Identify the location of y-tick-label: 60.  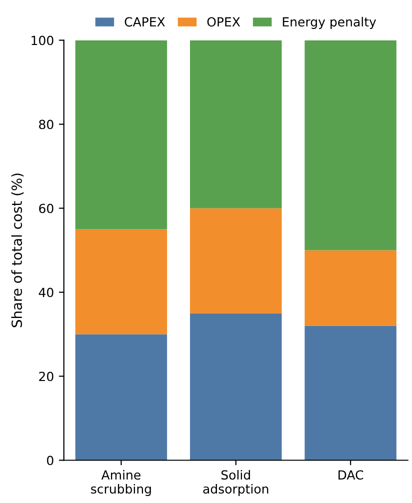
(46, 209).